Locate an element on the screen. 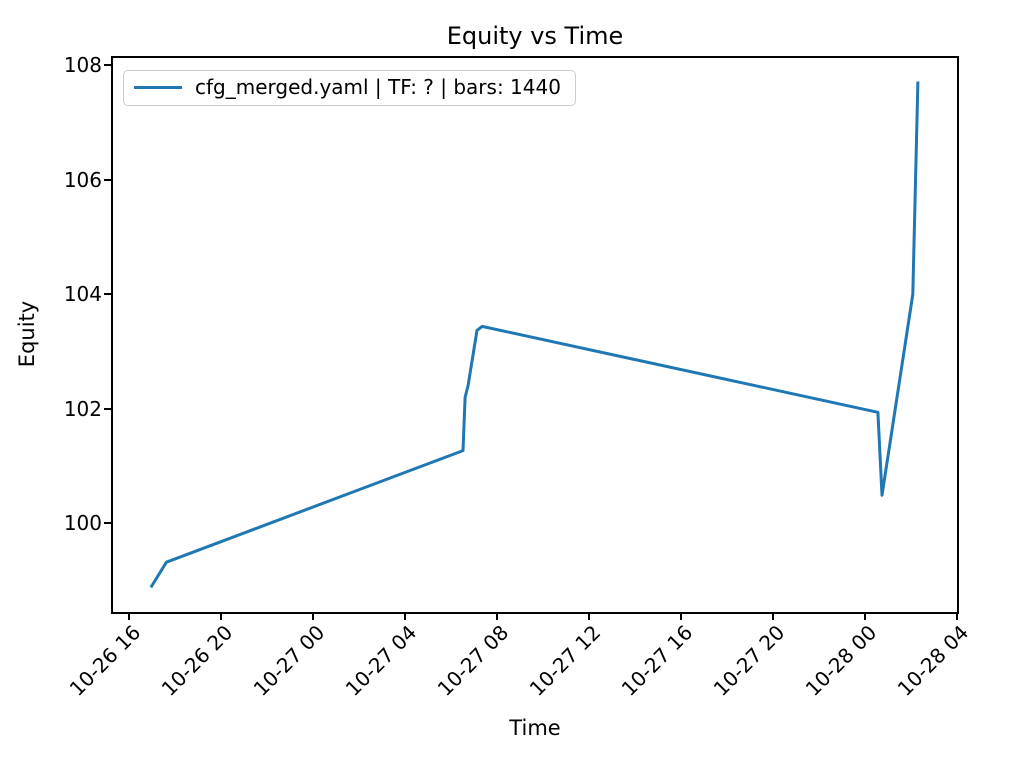 Image resolution: width=1024 pixels, height=768 pixels. legend: cfg_merged.yaml | TF: ? | bars: 1440 is located at coordinates (349, 88).